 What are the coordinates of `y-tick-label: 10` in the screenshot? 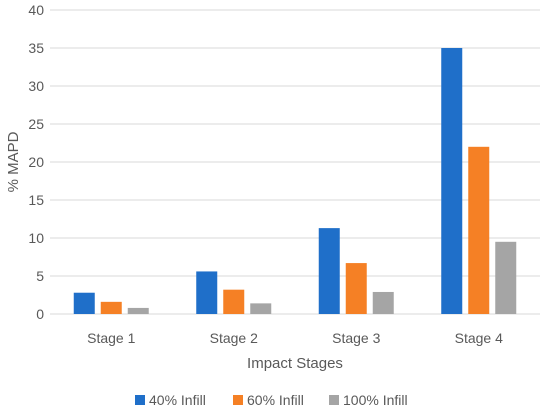 It's located at (36, 238).